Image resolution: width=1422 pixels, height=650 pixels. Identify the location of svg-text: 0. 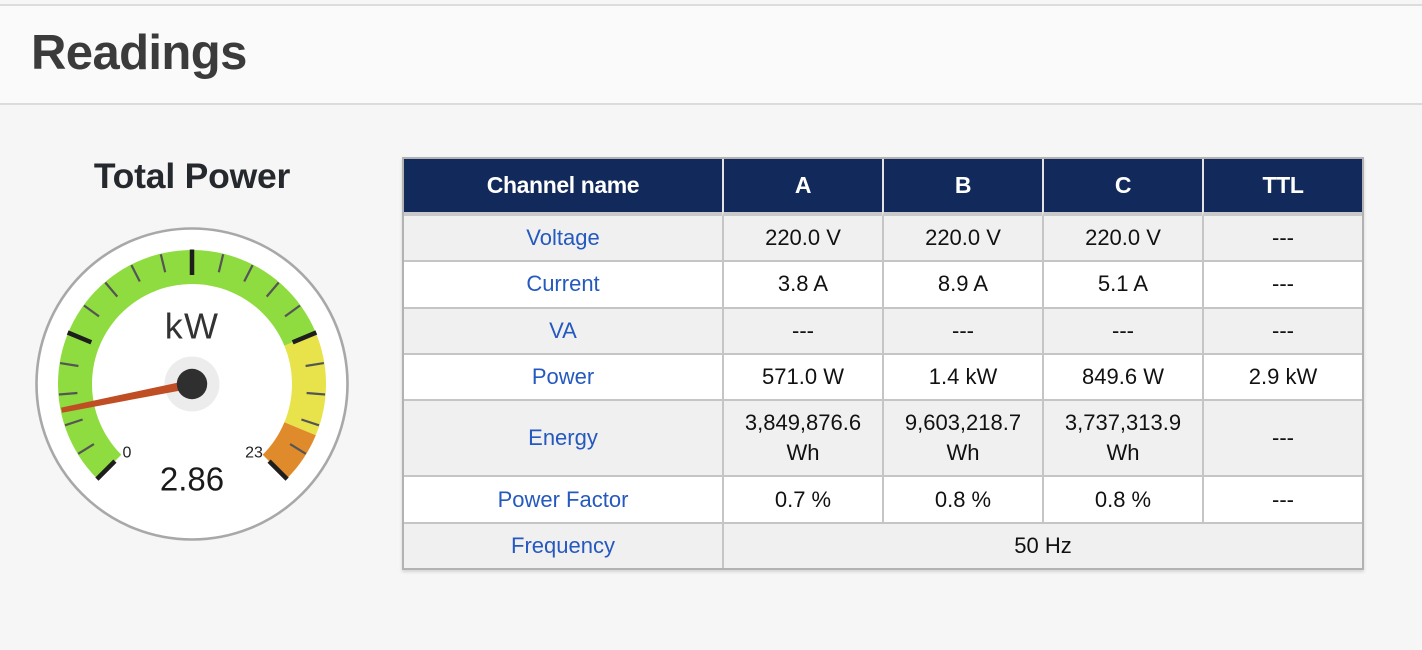
(127, 452).